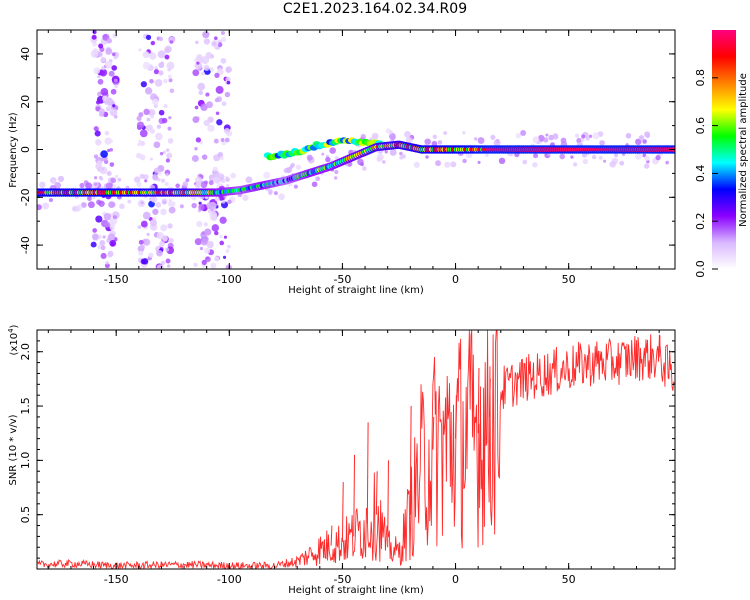 The height and width of the screenshot is (600, 750). What do you see at coordinates (700, 221) in the screenshot?
I see `colorbar-tick-label: 0.2` at bounding box center [700, 221].